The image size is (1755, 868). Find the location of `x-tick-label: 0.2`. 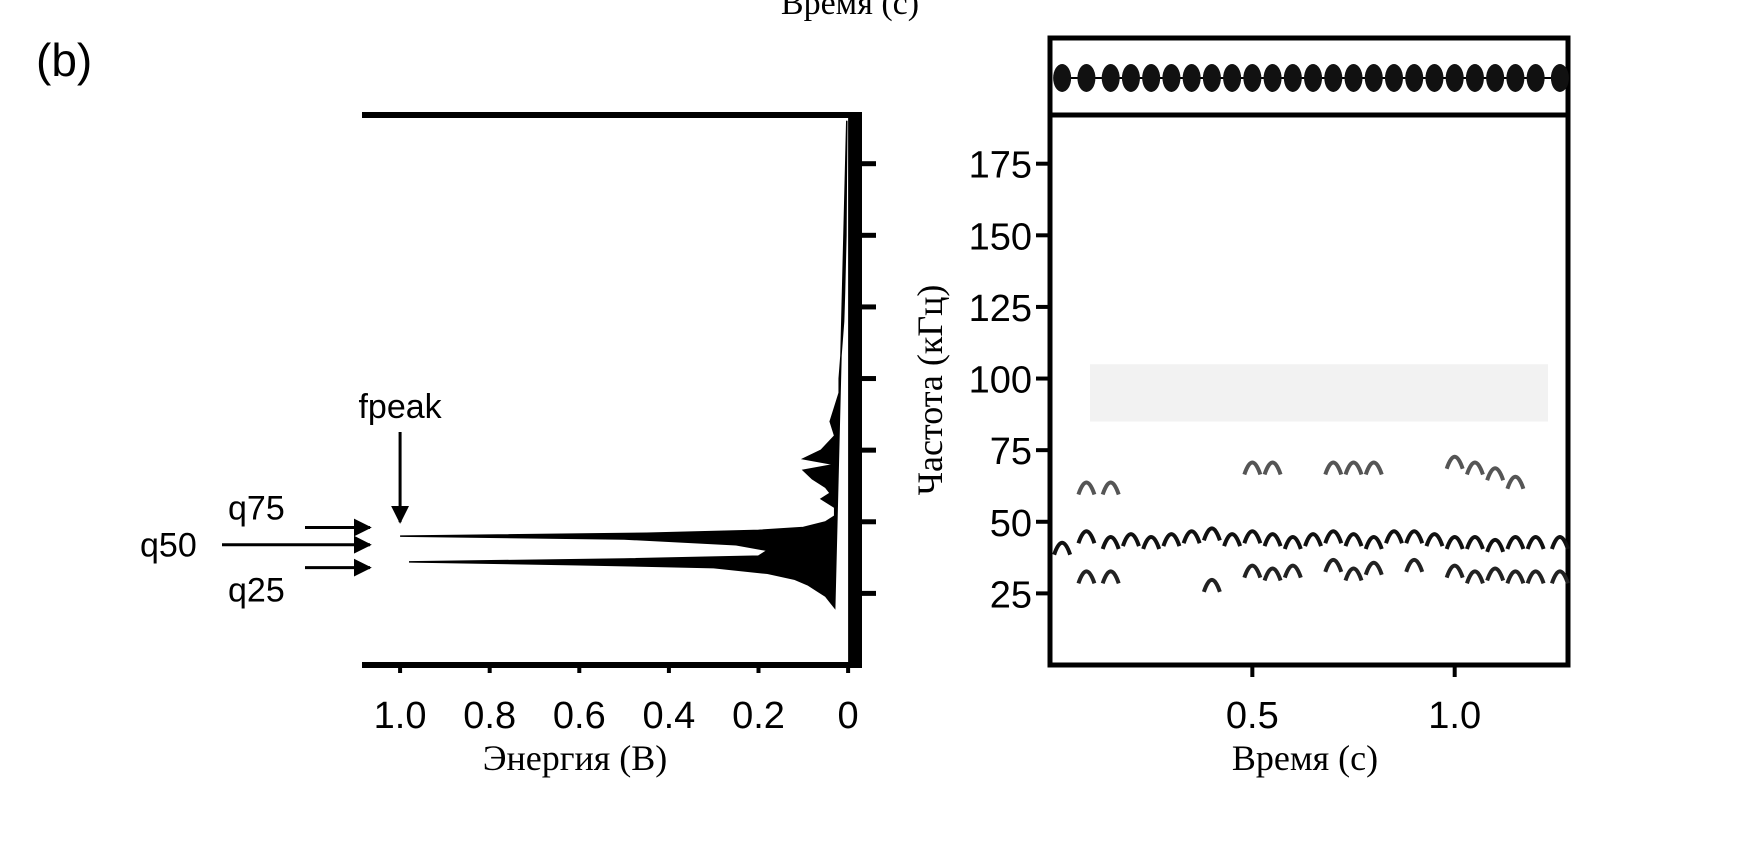

x-tick-label: 0.2 is located at coordinates (758, 716).